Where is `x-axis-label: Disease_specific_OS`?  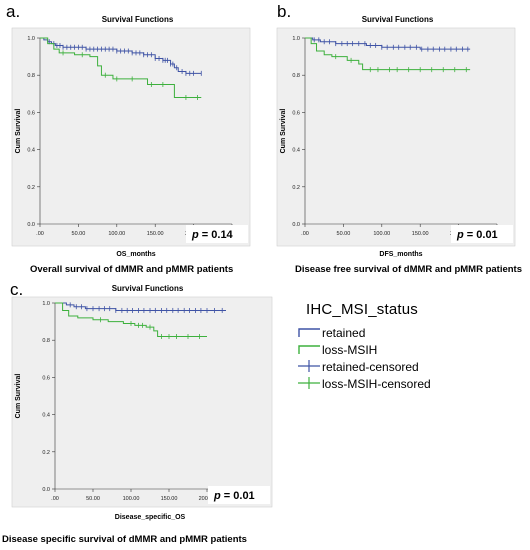
x-axis-label: Disease_specific_OS is located at coordinates (150, 517).